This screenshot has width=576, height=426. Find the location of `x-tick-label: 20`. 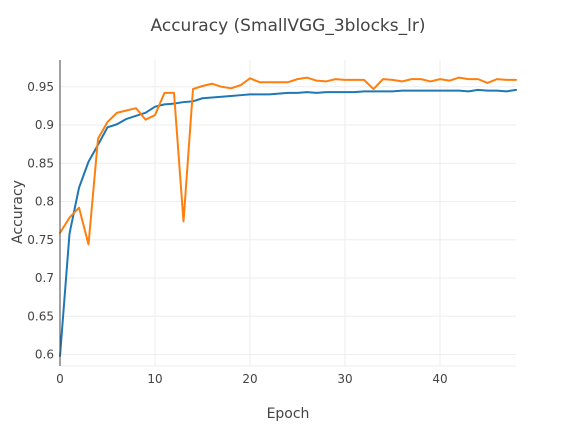

x-tick-label: 20 is located at coordinates (249, 379).